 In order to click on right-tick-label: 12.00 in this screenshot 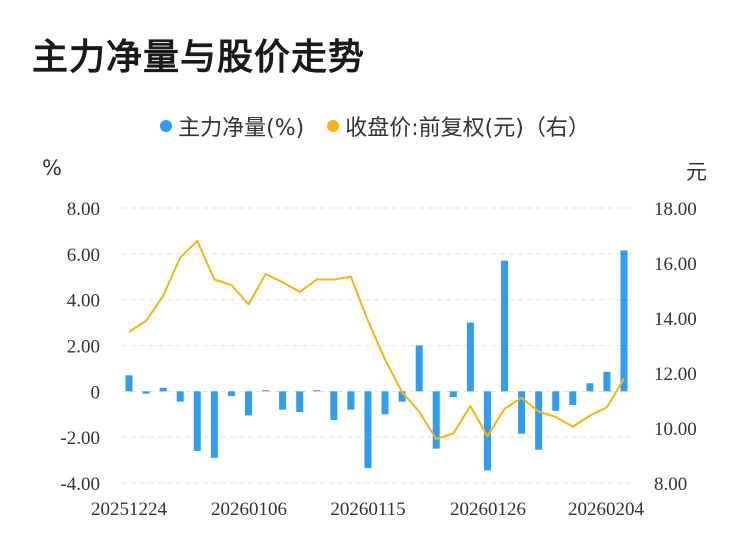, I will do `click(675, 374)`.